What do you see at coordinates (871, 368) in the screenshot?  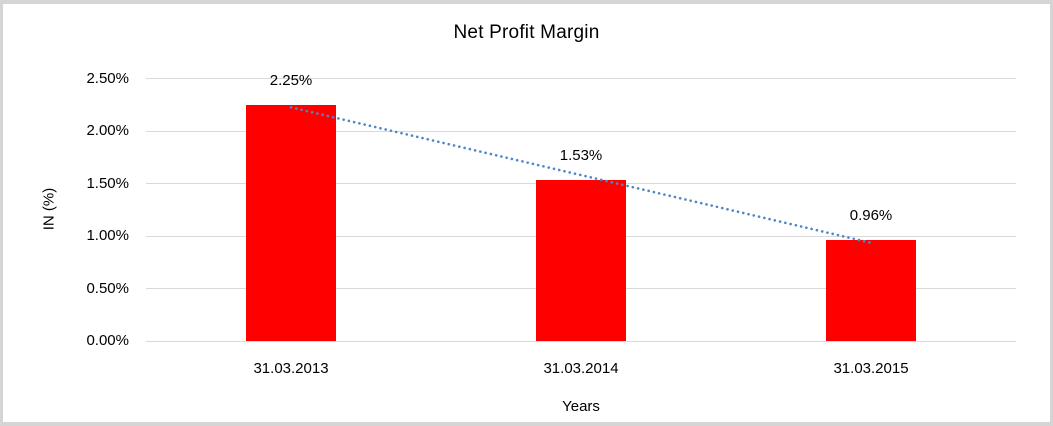 I see `x-category-label: 31.03.2015` at bounding box center [871, 368].